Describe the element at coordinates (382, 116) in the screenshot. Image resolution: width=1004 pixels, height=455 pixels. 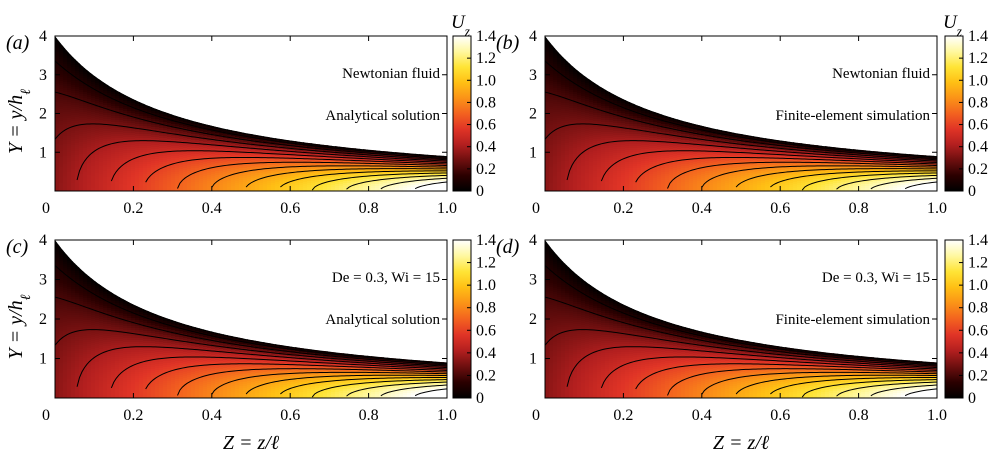
I see `annotation: Analytical solution` at that location.